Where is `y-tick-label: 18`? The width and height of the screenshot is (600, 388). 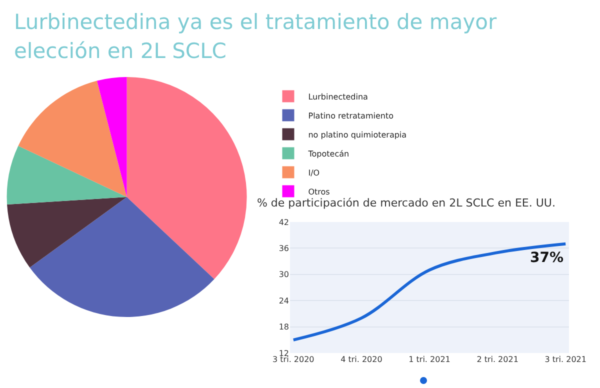
y-tick-label: 18 is located at coordinates (283, 327).